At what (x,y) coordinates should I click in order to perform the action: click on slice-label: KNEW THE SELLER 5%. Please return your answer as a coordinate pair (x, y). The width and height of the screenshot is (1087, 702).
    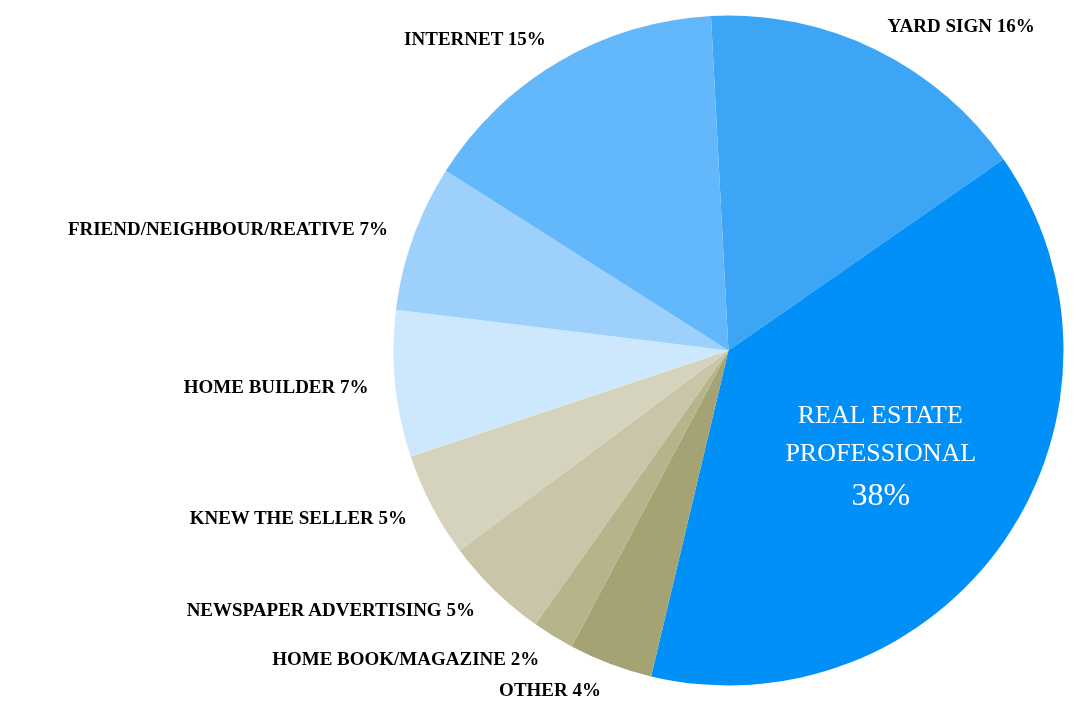
    Looking at the image, I should click on (298, 518).